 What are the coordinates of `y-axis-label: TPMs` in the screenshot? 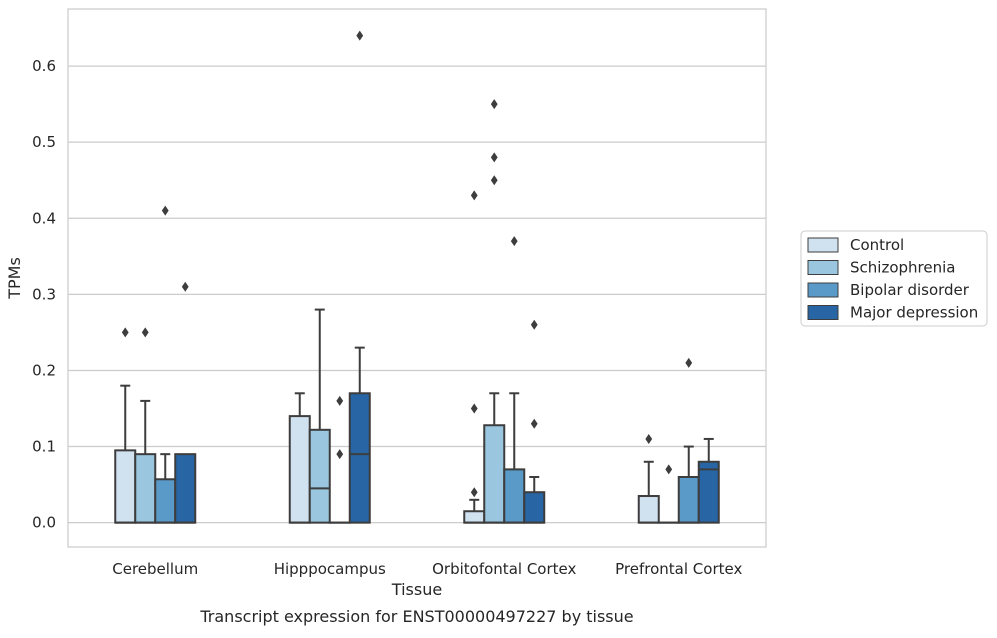 It's located at (14, 278).